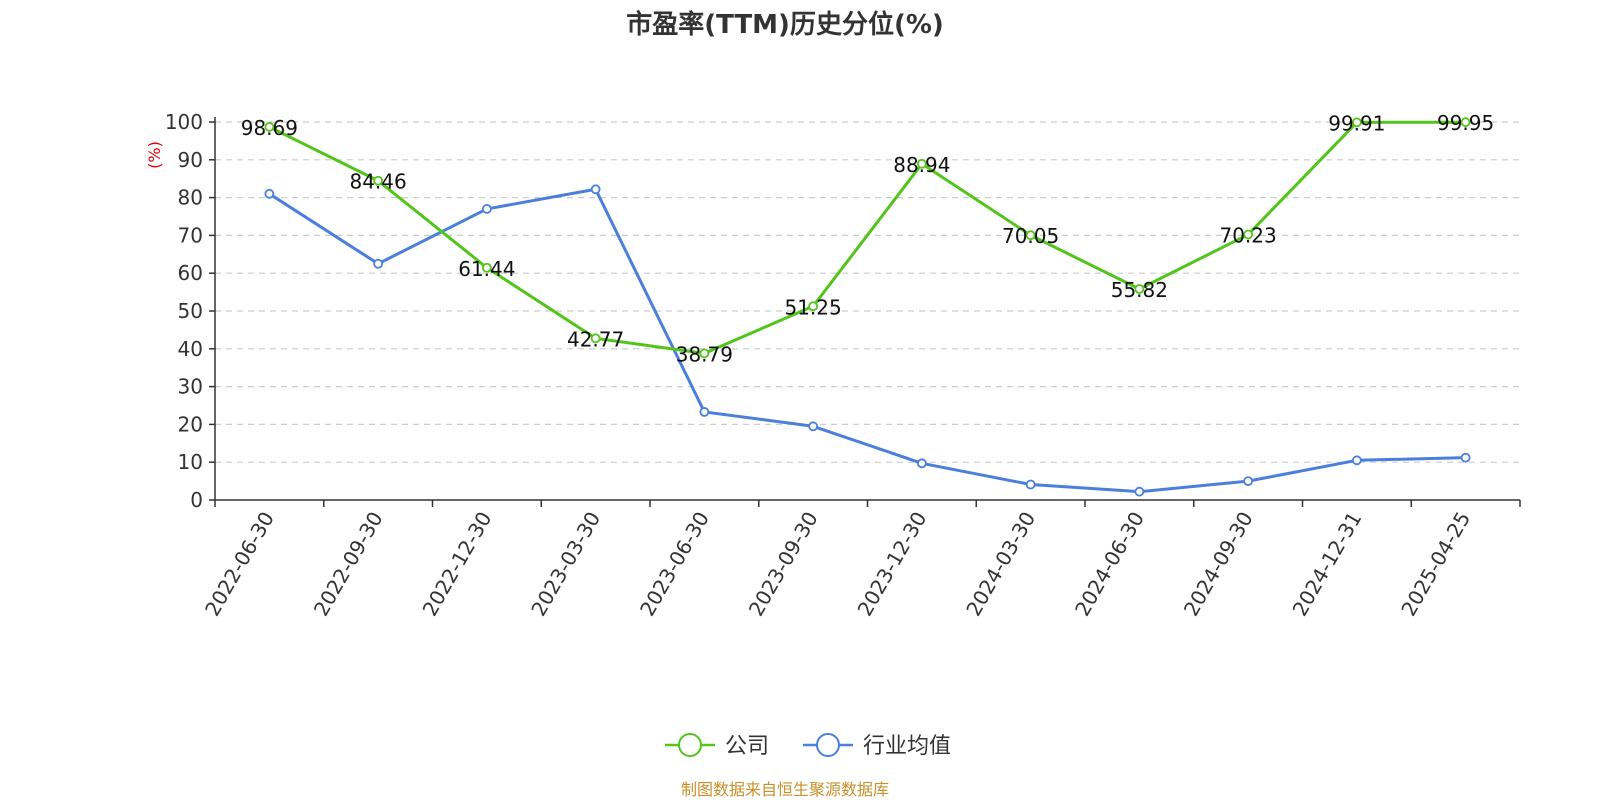  I want to click on legend: 公司 行业均值, so click(808, 746).